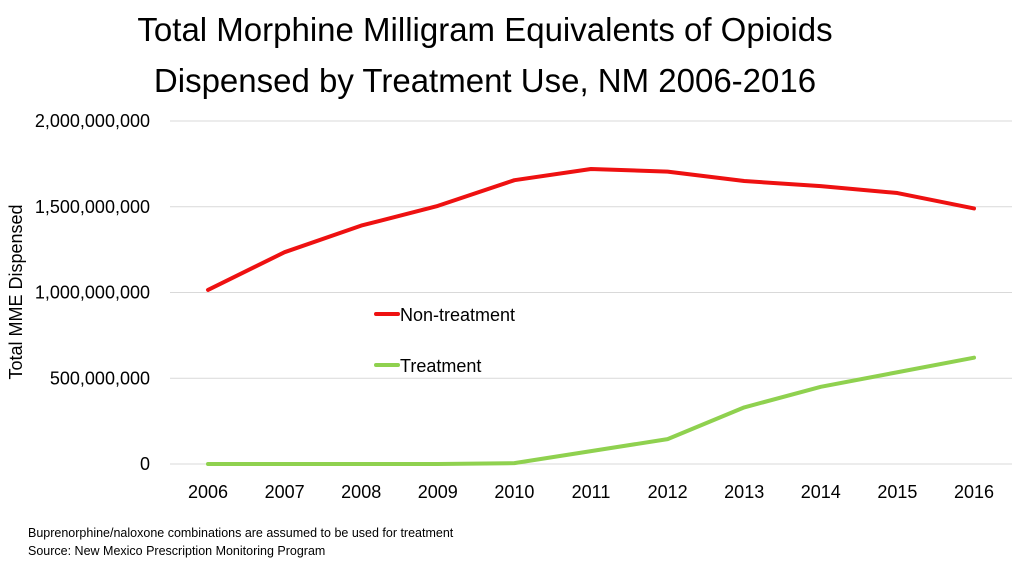 The image size is (1024, 576). I want to click on y-tick-label: 1,000,000,000, so click(92, 293).